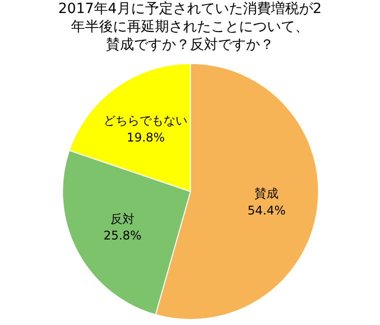 The width and height of the screenshot is (380, 325). I want to click on data-label: 54.4%, so click(267, 210).